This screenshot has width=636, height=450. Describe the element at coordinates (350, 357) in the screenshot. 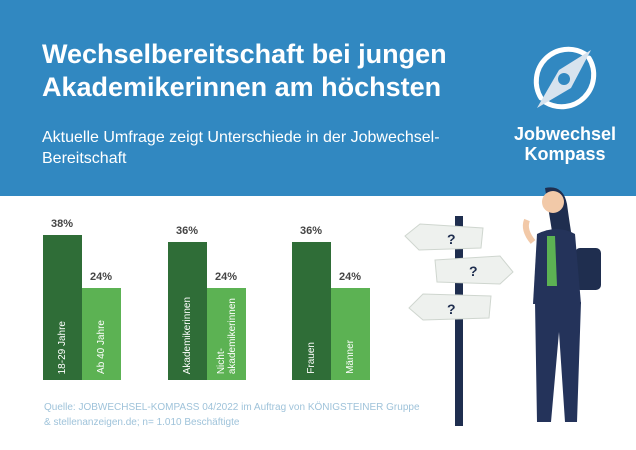

I see `bar-category-label: Männer` at that location.